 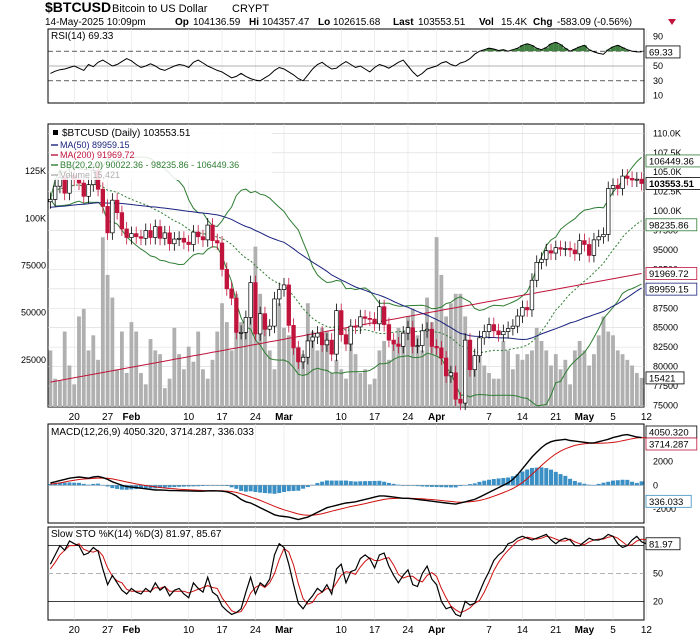 I want to click on volume-tick-label: 125K, so click(x=35, y=171).